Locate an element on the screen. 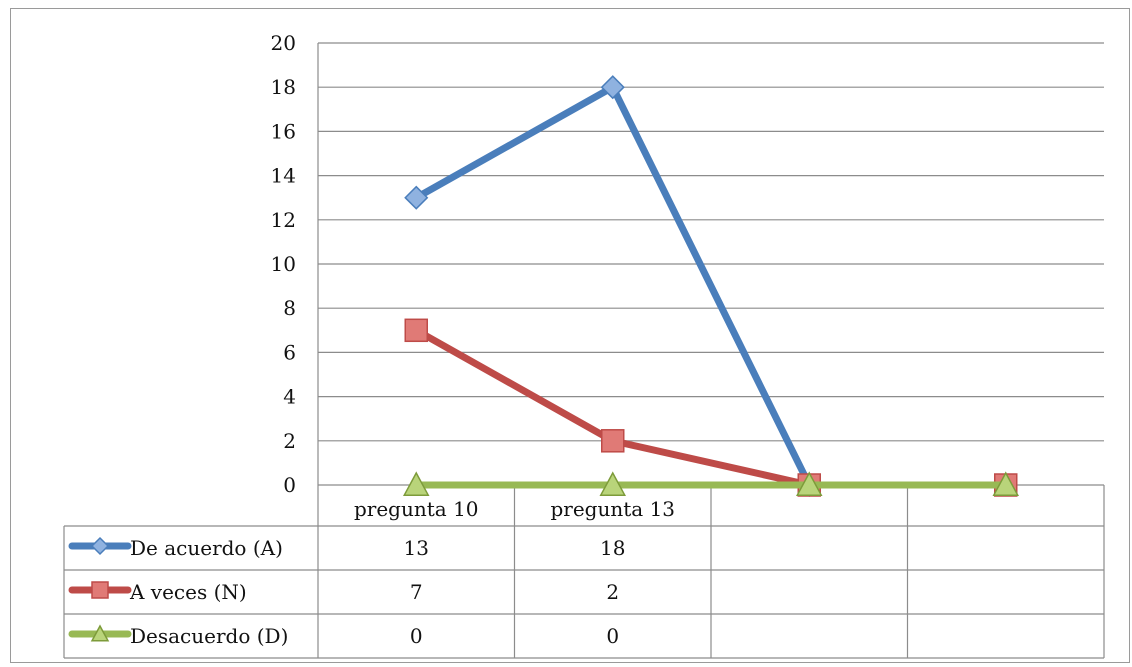  y-tick-label: 12 is located at coordinates (283, 220).